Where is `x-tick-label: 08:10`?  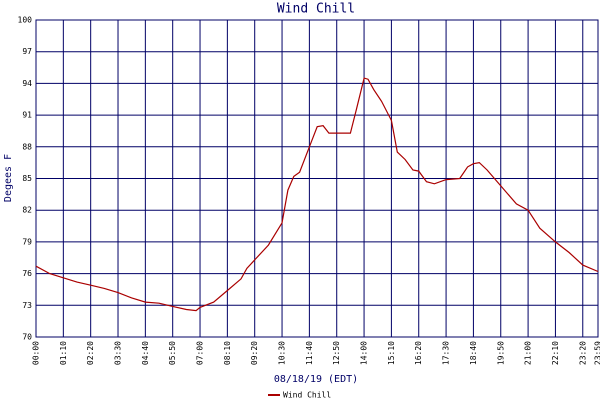 x-tick-label: 08:10 is located at coordinates (227, 353).